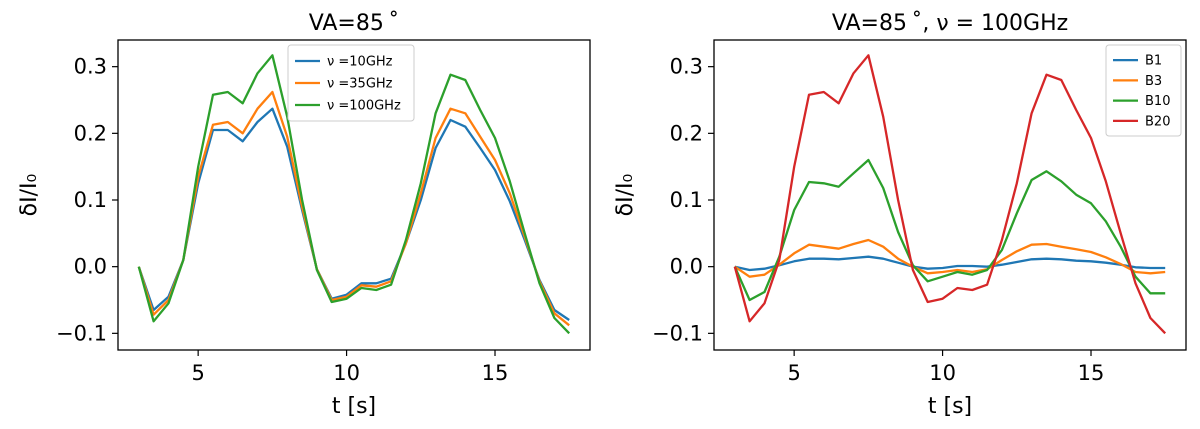 The height and width of the screenshot is (429, 1200). Describe the element at coordinates (950, 23) in the screenshot. I see `chart-title: VA=85 ˚, ν = 100GHz` at that location.